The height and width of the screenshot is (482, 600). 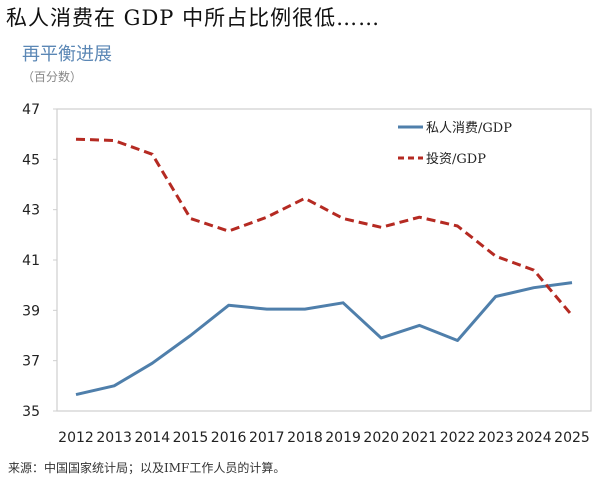 What do you see at coordinates (191, 438) in the screenshot?
I see `x-tick-label: 2015` at bounding box center [191, 438].